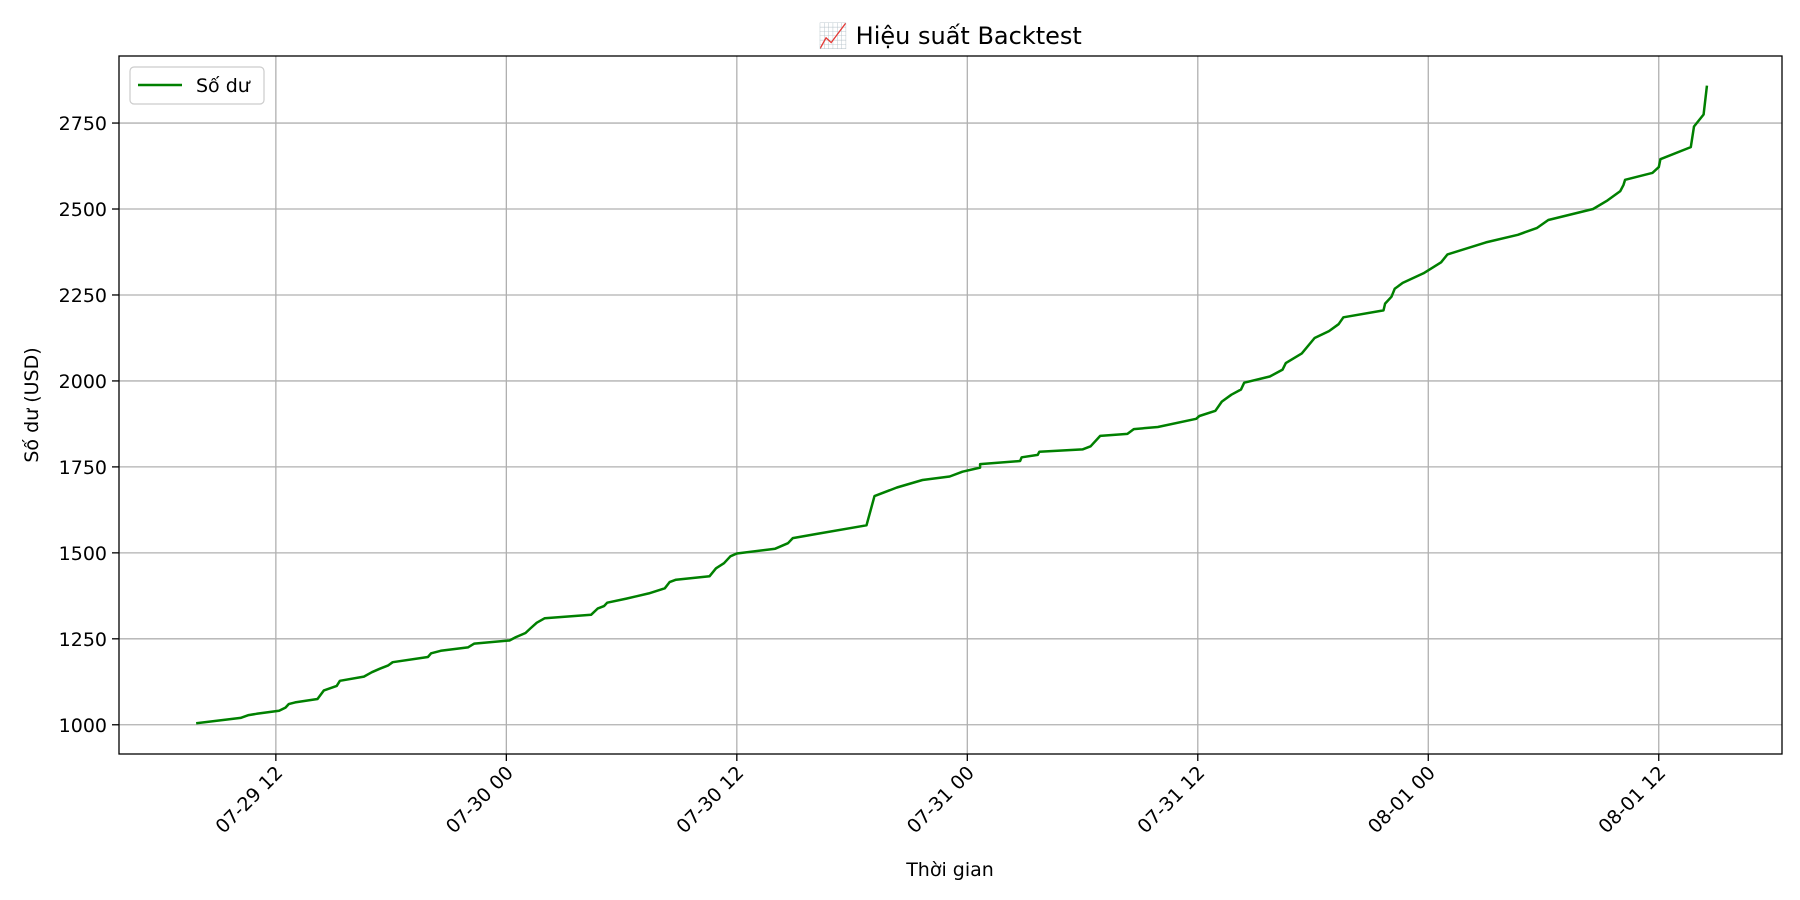 The width and height of the screenshot is (1800, 900). Describe the element at coordinates (83, 382) in the screenshot. I see `y-tick-label: 2000` at that location.